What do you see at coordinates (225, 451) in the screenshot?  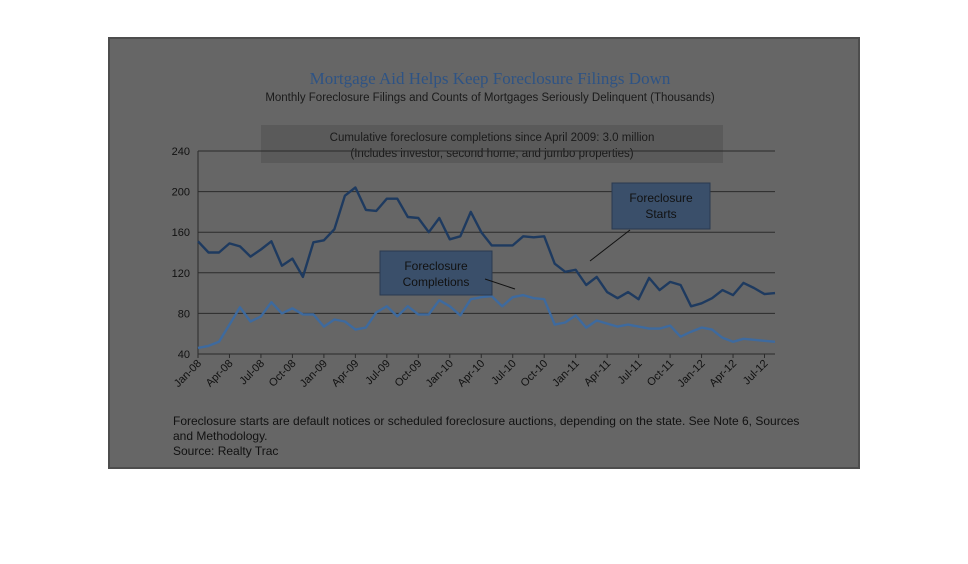 I see `footnote-line-3: Source: Realty Trac` at bounding box center [225, 451].